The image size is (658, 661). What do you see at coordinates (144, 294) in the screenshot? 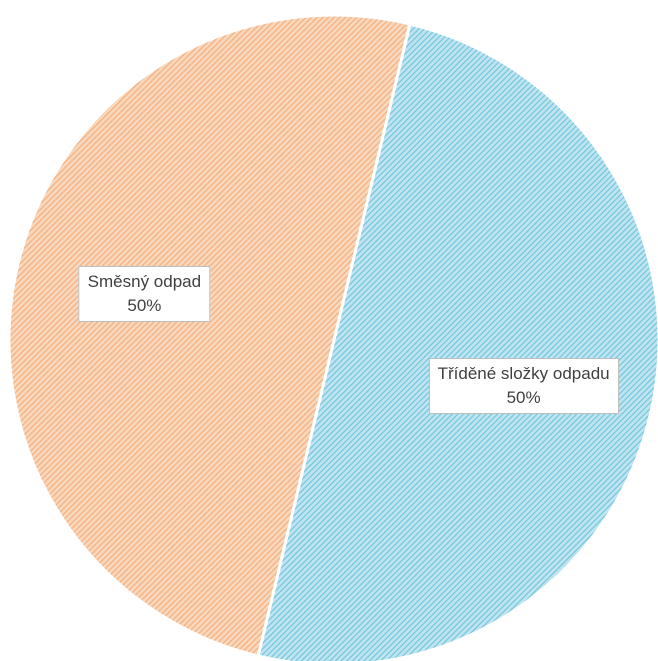
I see `data-label-smesny-odpad: Směsný odpad 50%` at bounding box center [144, 294].